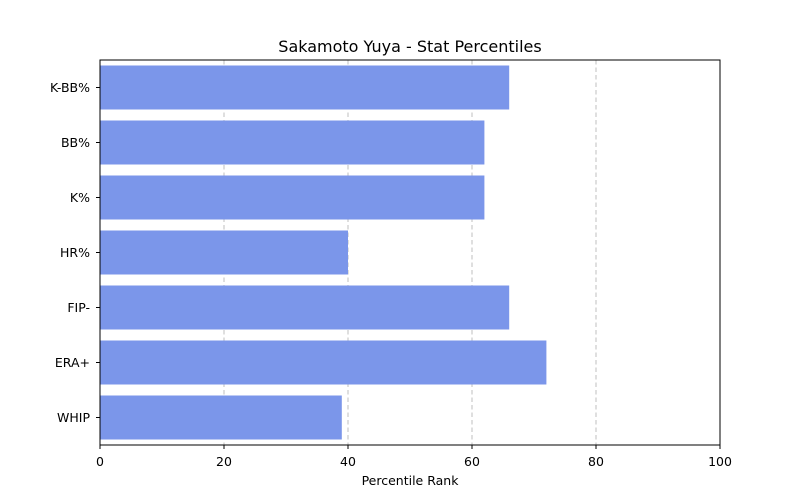 The height and width of the screenshot is (500, 800). What do you see at coordinates (414, 457) in the screenshot?
I see `x-axis-ticks: 0 20 40 60 80 100` at bounding box center [414, 457].